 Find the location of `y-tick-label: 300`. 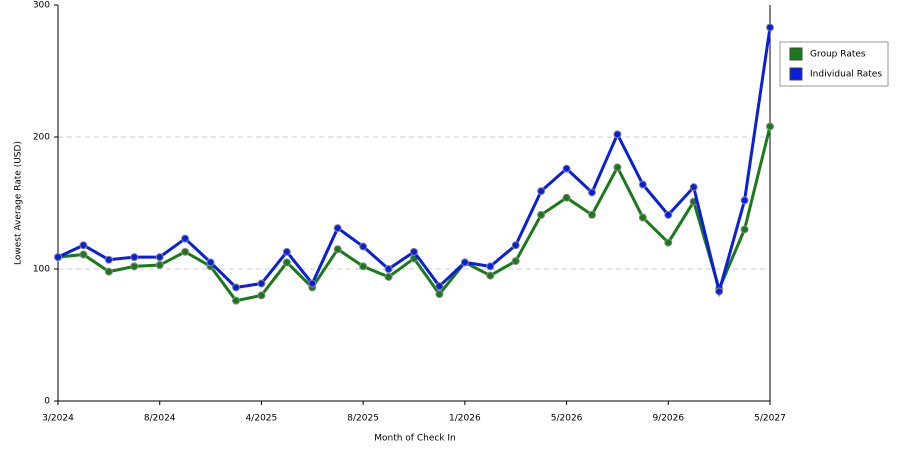

y-tick-label: 300 is located at coordinates (41, 6).